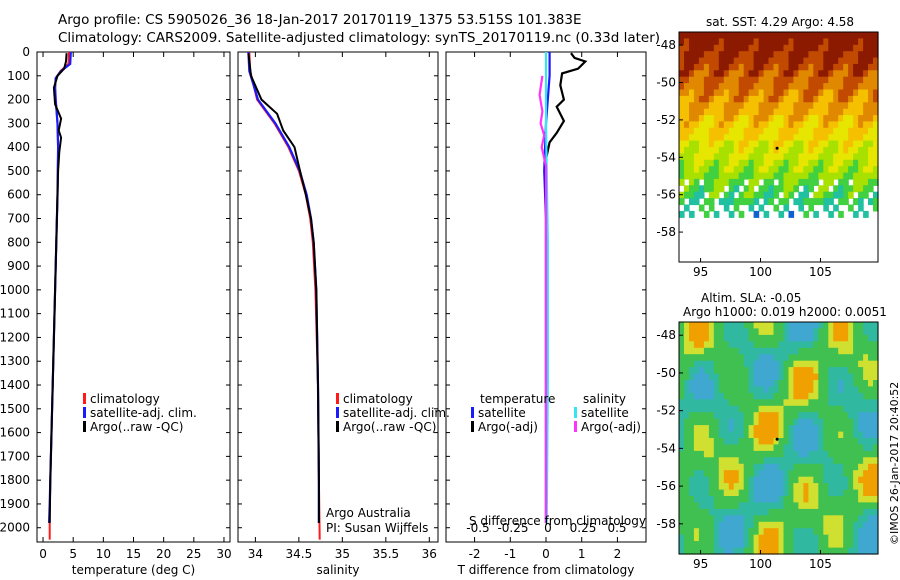 This screenshot has height=580, width=900. What do you see at coordinates (18, 123) in the screenshot?
I see `depth-tick-label: 300` at bounding box center [18, 123].